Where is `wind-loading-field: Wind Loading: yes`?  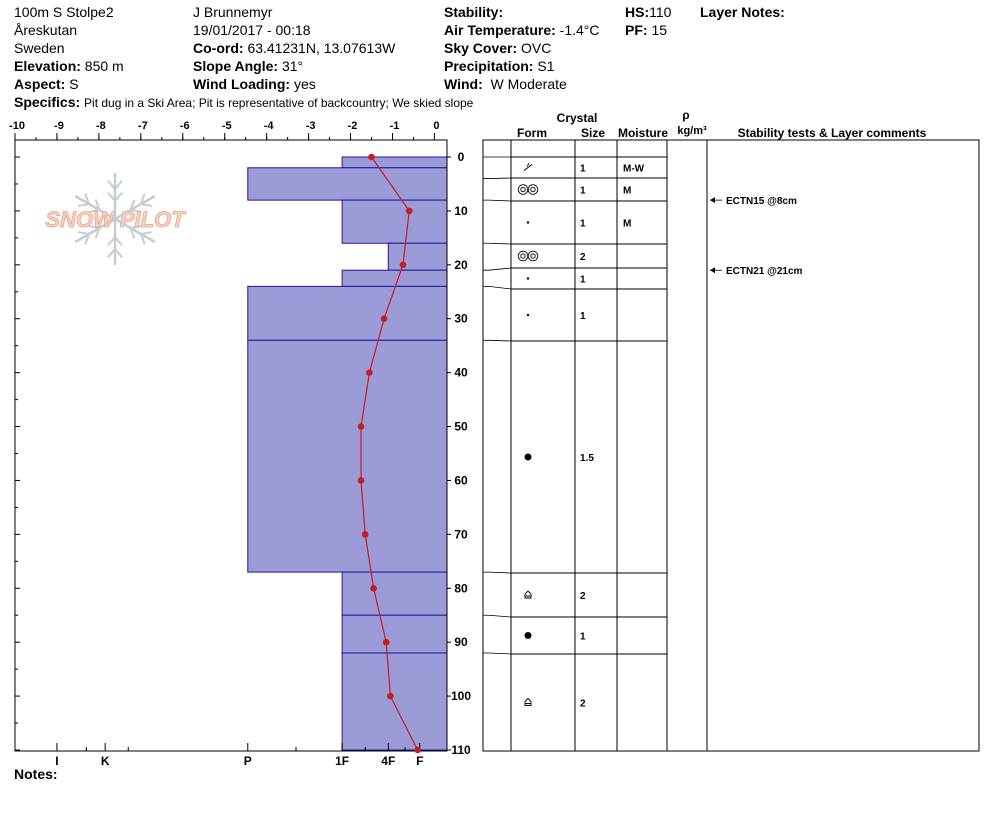 wind-loading-field: Wind Loading: yes is located at coordinates (254, 84).